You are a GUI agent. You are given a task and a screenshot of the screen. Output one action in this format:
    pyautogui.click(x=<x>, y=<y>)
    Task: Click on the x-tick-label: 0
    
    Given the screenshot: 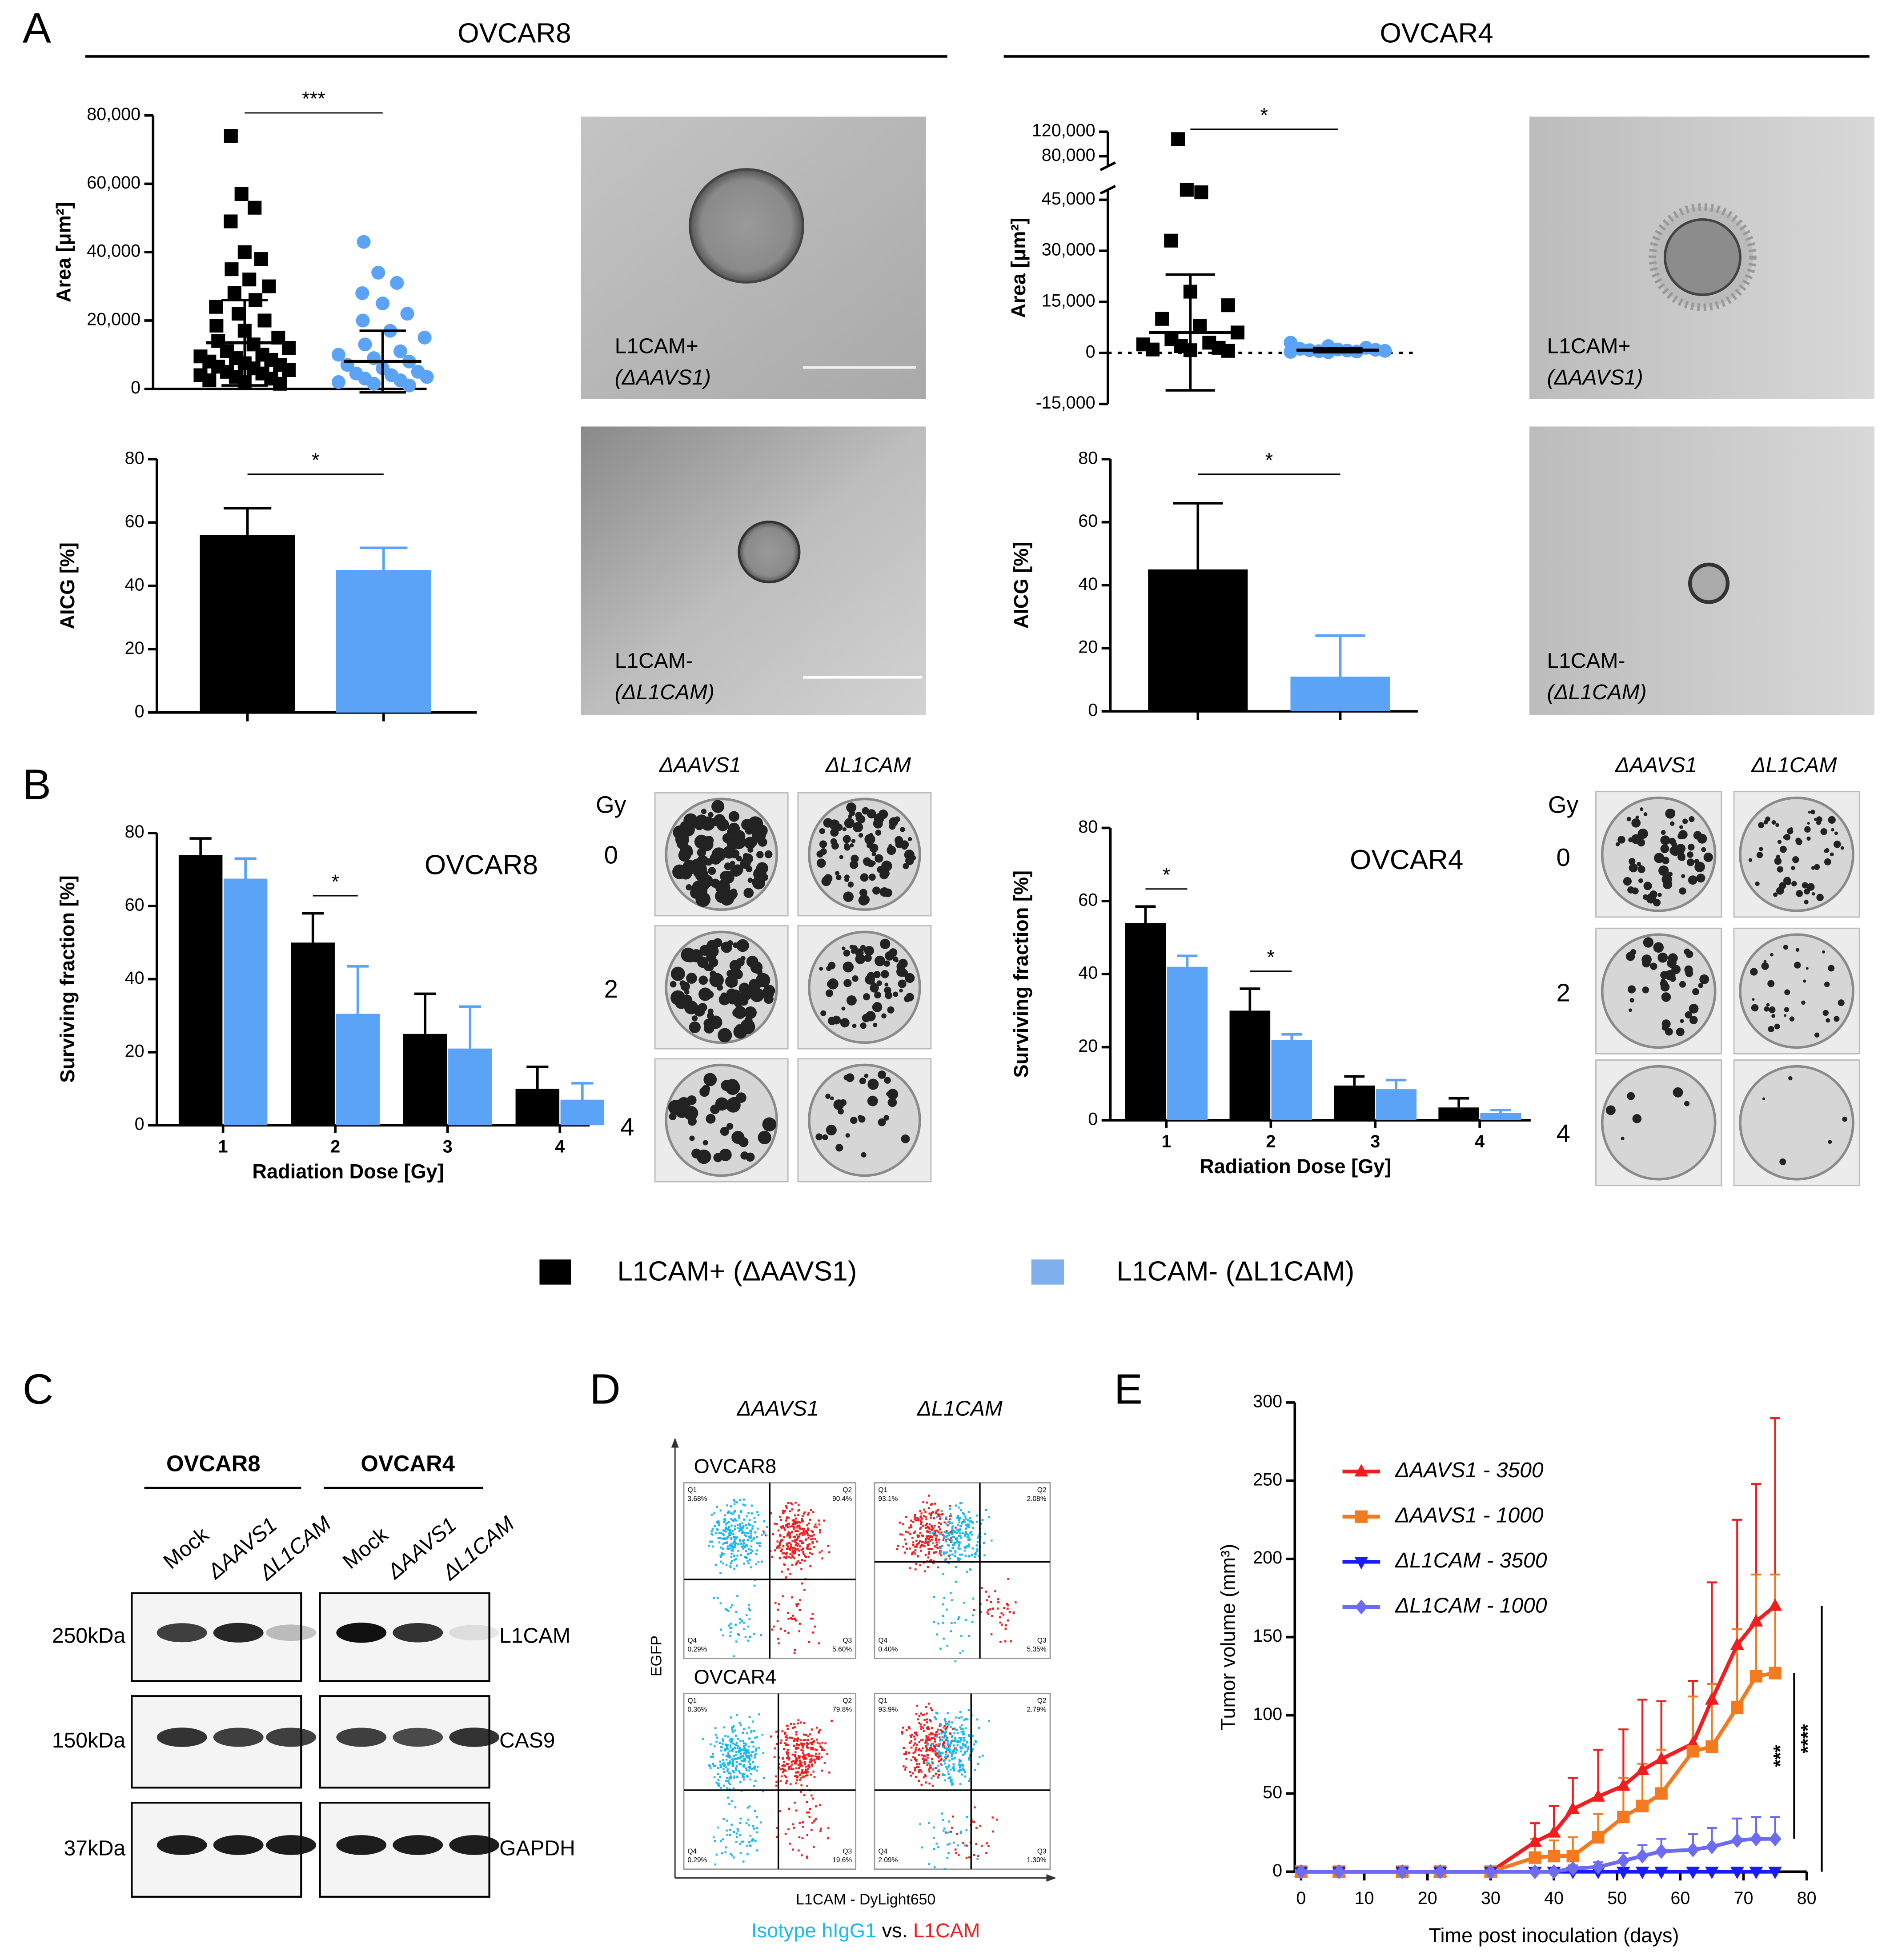 What is the action you would take?
    pyautogui.click(x=1301, y=1898)
    